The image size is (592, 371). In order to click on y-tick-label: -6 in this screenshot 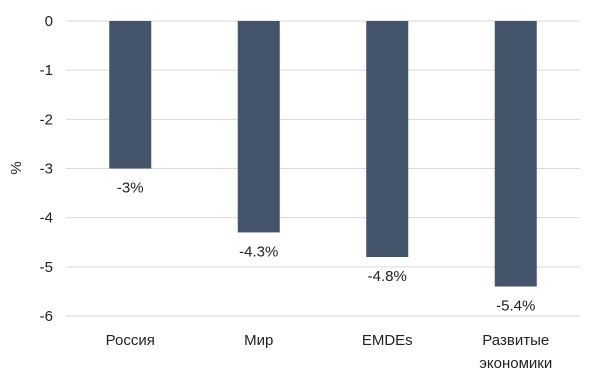, I will do `click(46, 316)`.